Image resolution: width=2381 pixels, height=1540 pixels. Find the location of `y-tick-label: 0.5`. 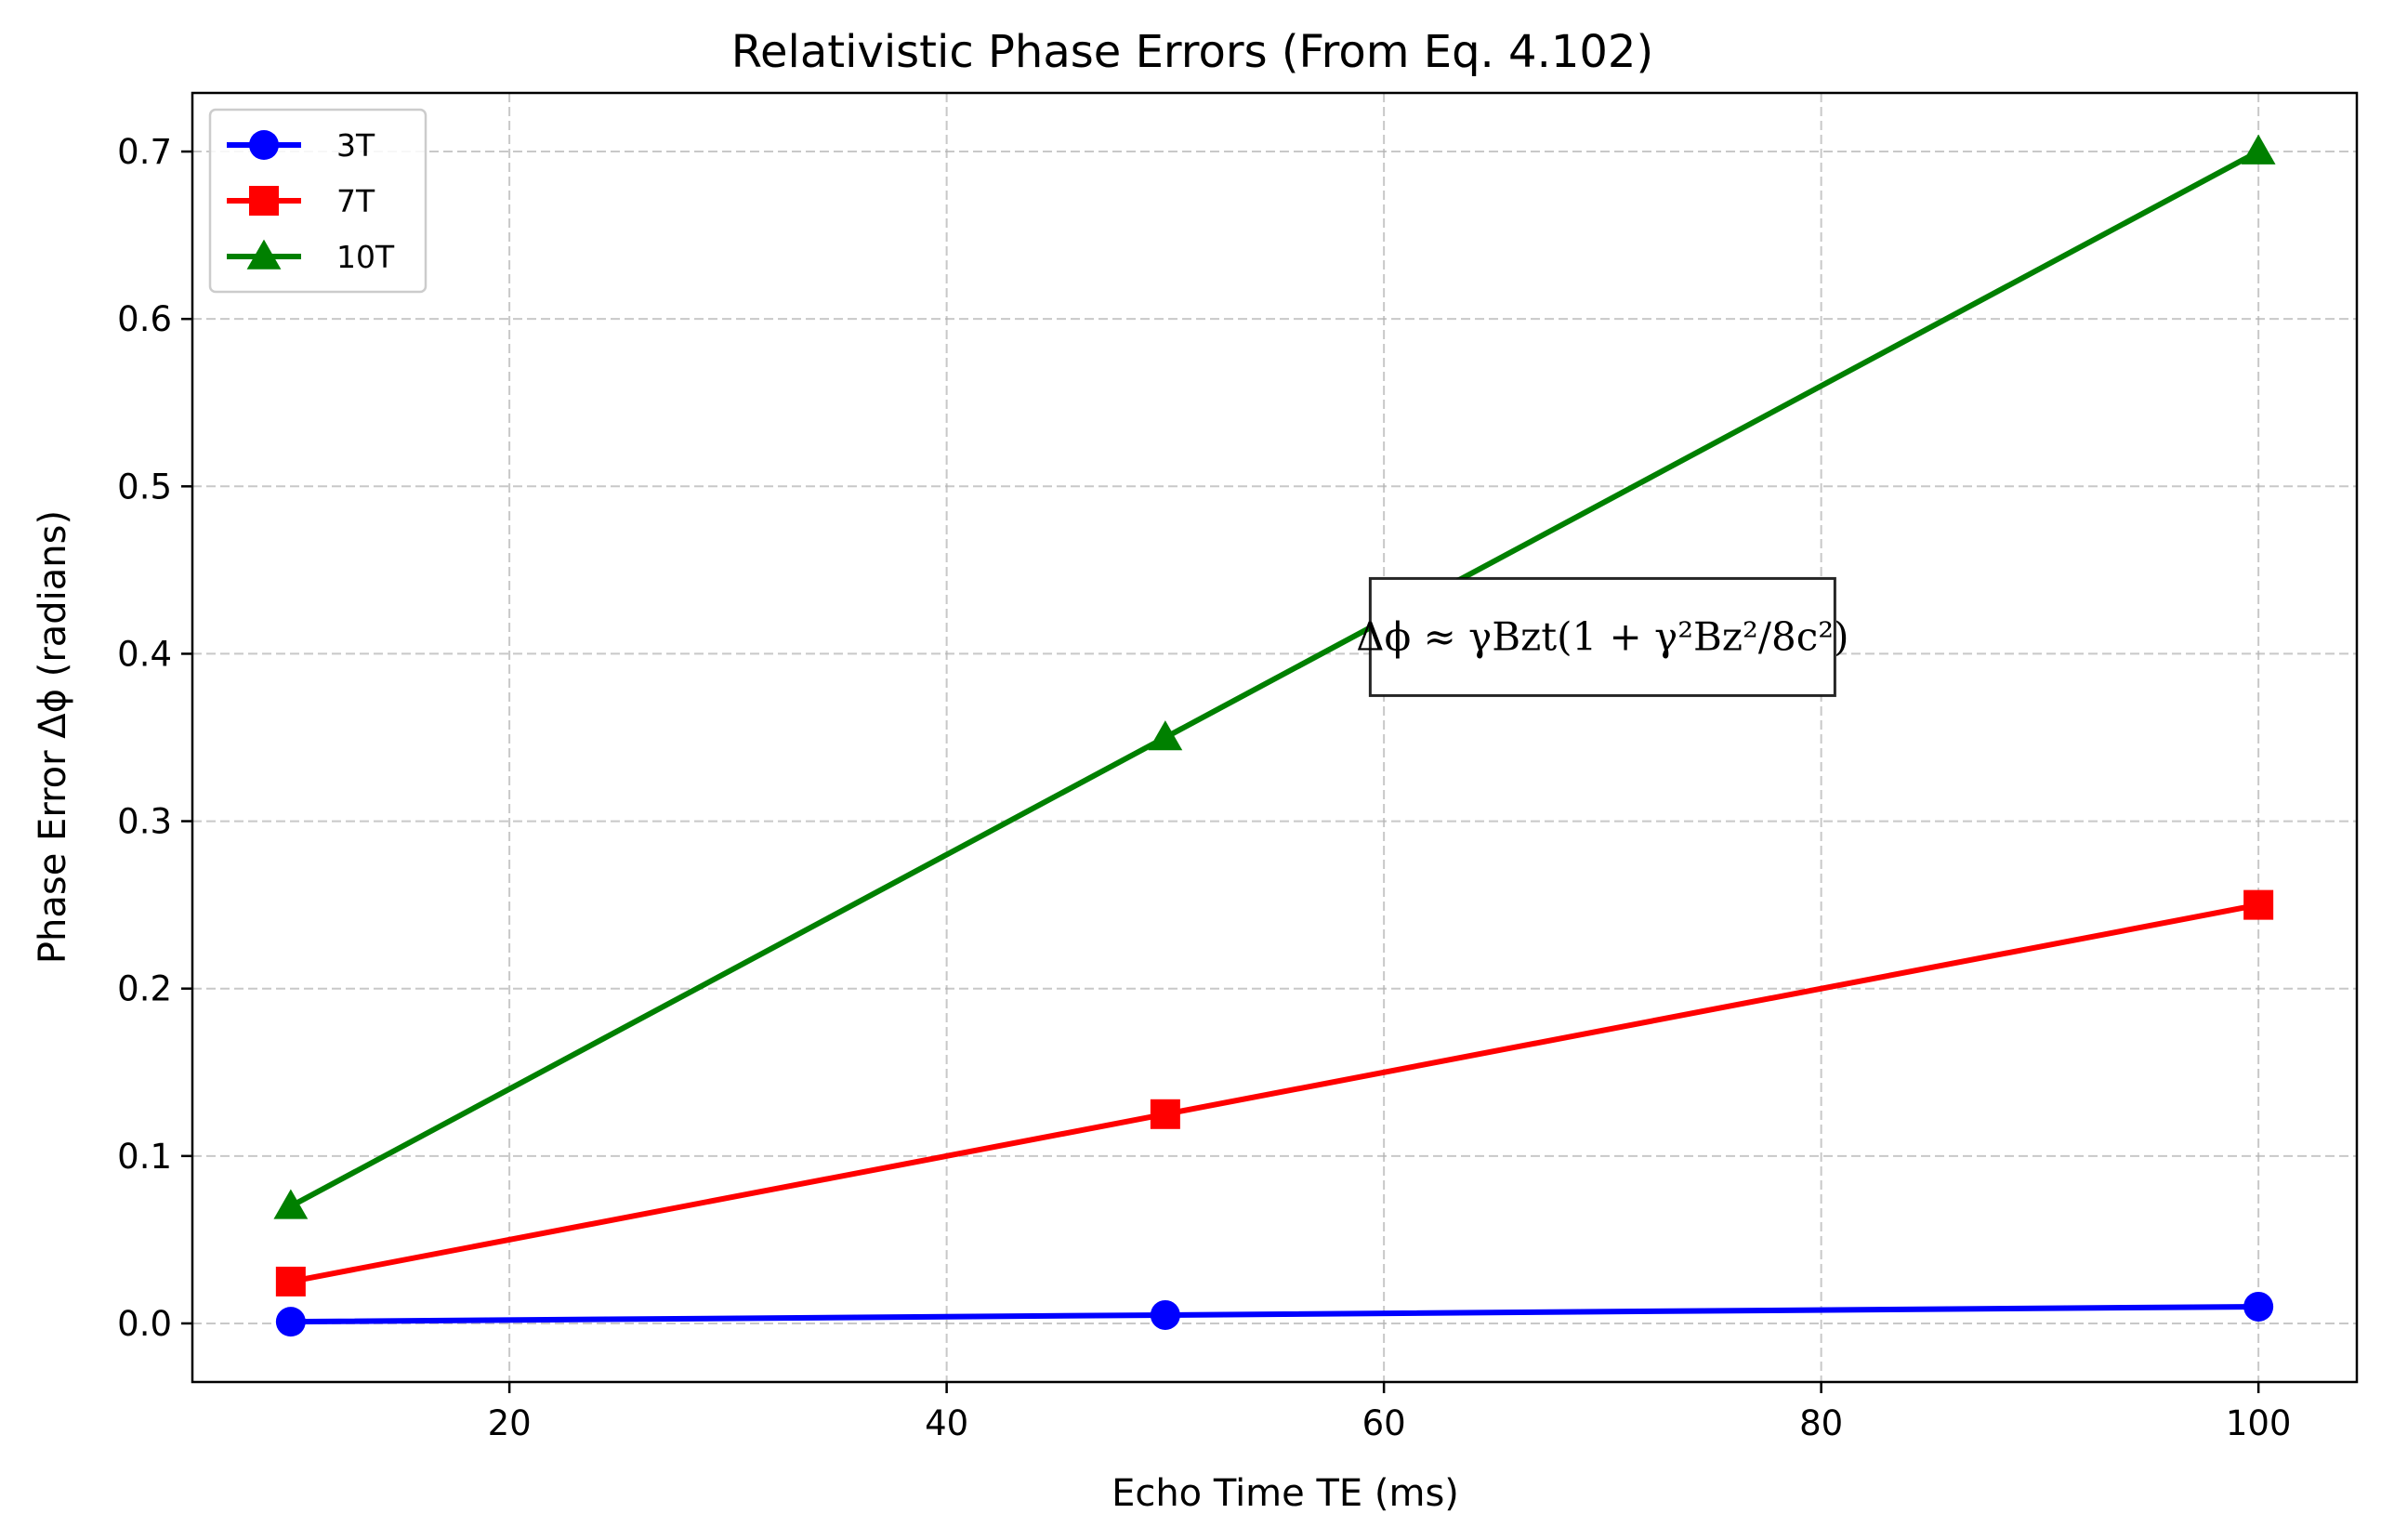

y-tick-label: 0.5 is located at coordinates (144, 487).